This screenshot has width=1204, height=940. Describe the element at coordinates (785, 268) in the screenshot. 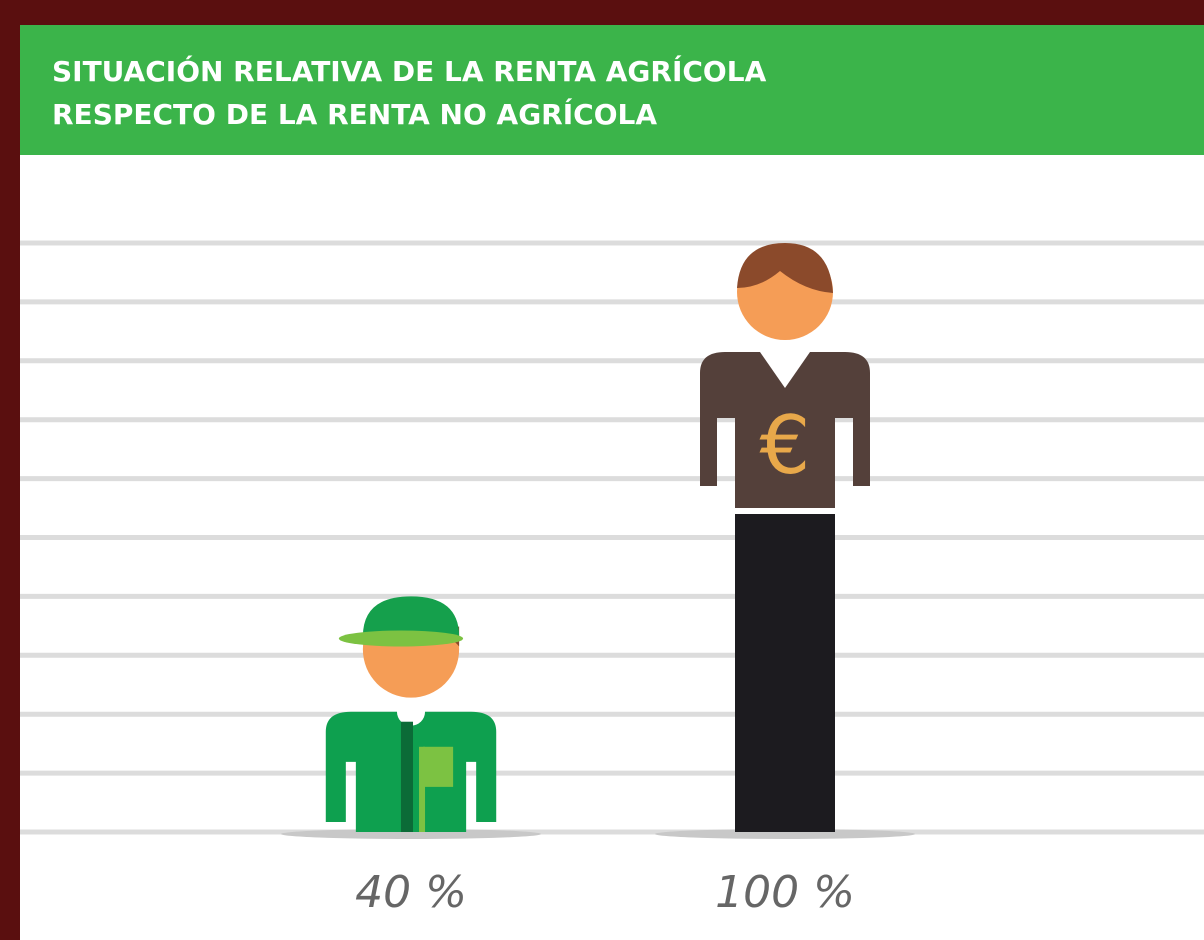

I see `hair` at that location.